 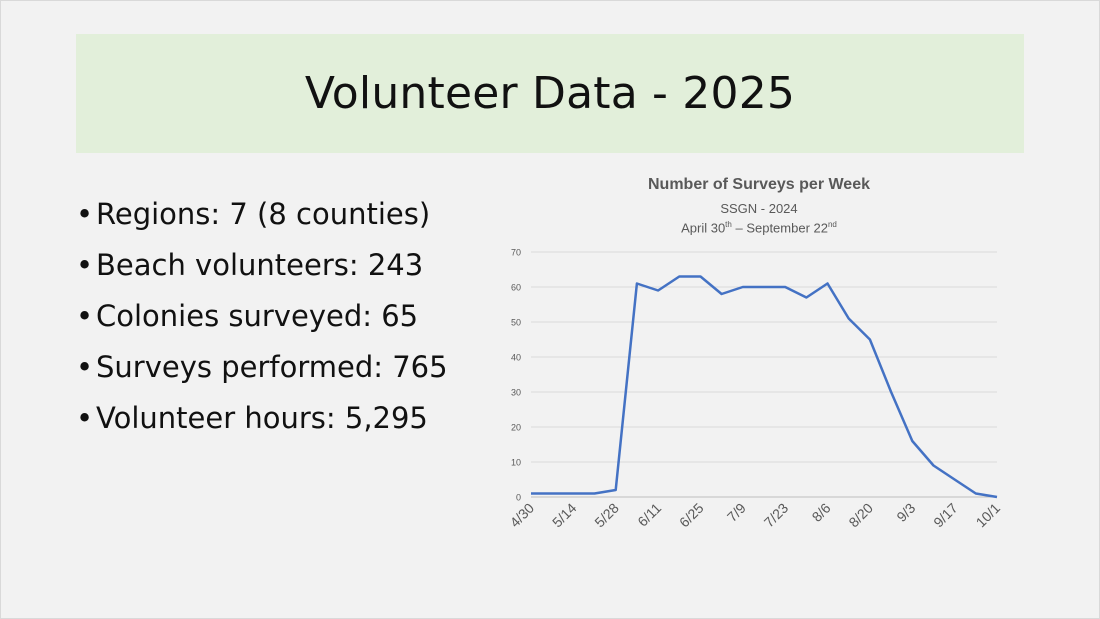 I want to click on date-range-end: September 22, so click(x=787, y=228).